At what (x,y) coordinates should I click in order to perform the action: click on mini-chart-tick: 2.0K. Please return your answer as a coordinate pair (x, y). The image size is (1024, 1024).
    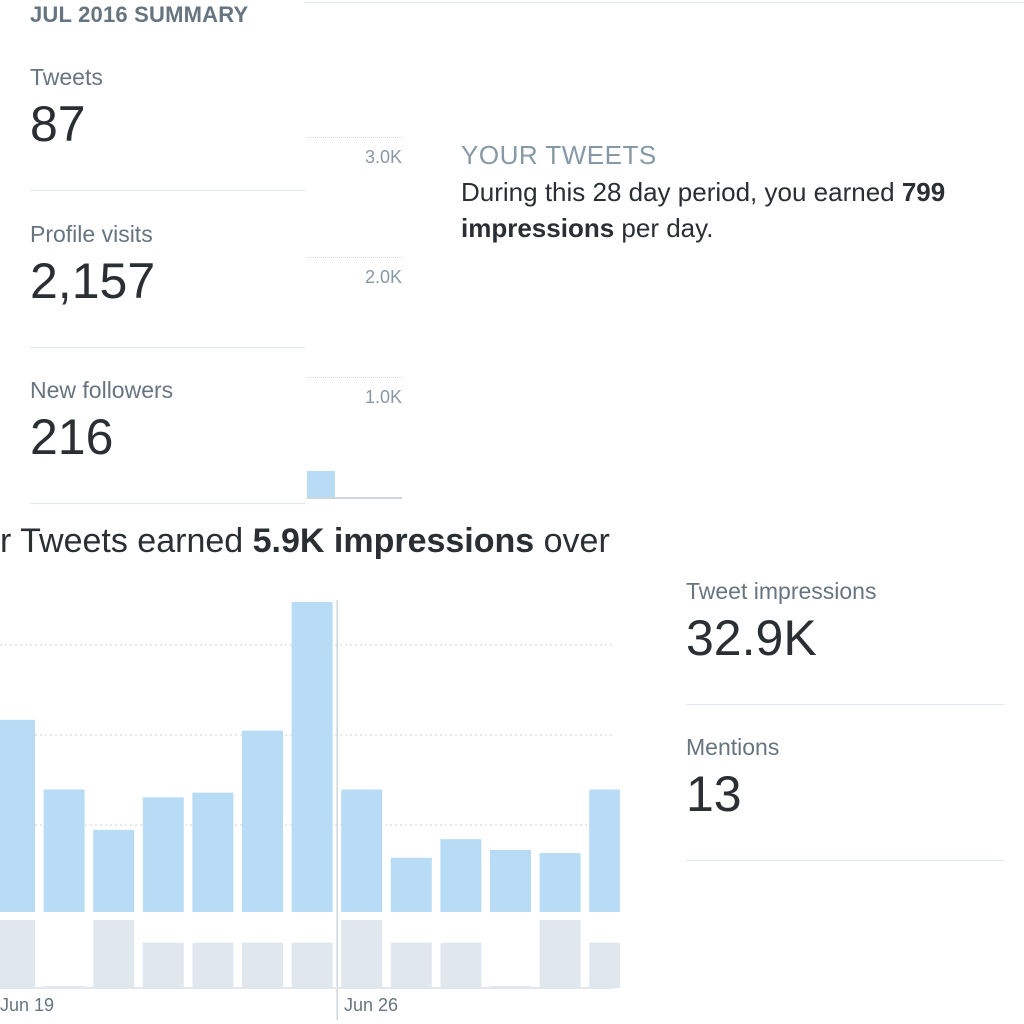
    Looking at the image, I should click on (383, 277).